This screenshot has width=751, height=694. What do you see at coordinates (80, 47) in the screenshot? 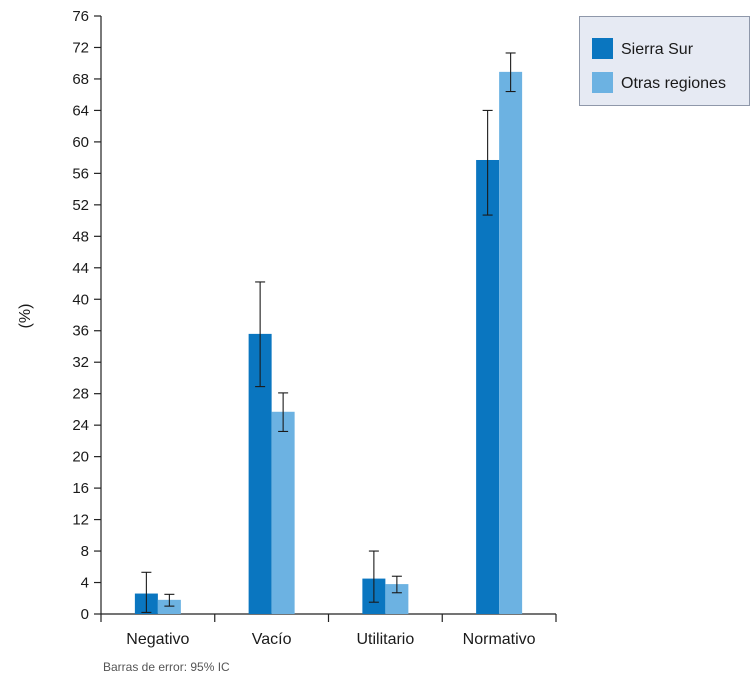
I see `y-tick-label: 72` at bounding box center [80, 47].